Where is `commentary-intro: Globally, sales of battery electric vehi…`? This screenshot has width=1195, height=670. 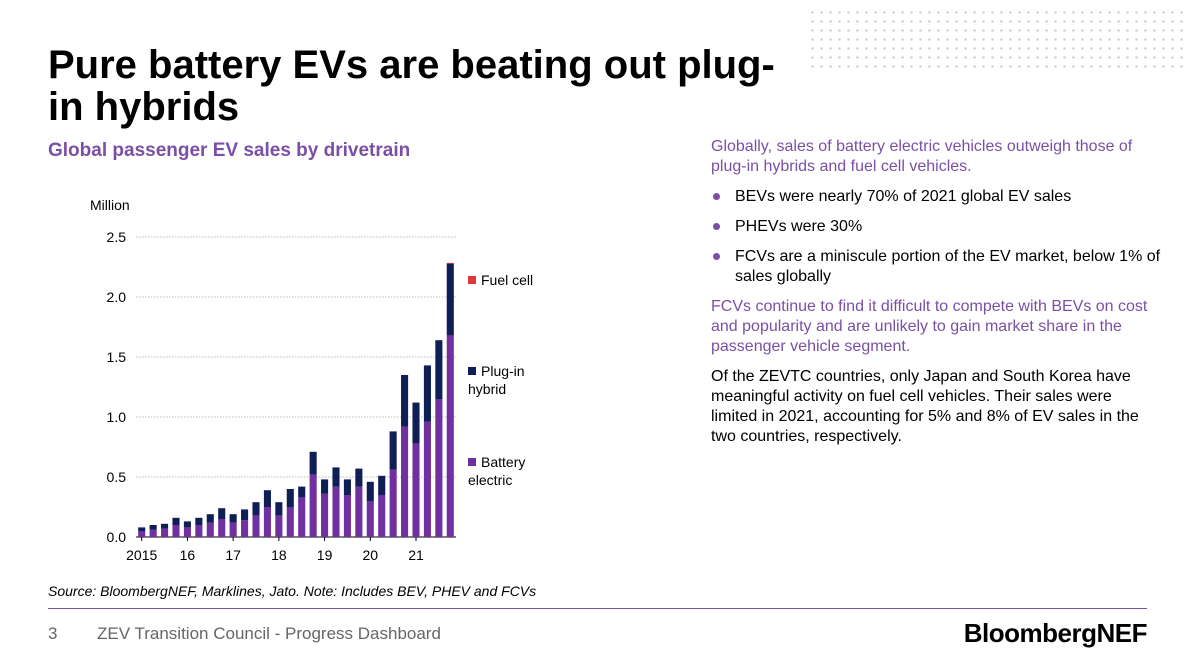 commentary-intro: Globally, sales of battery electric vehi… is located at coordinates (922, 156).